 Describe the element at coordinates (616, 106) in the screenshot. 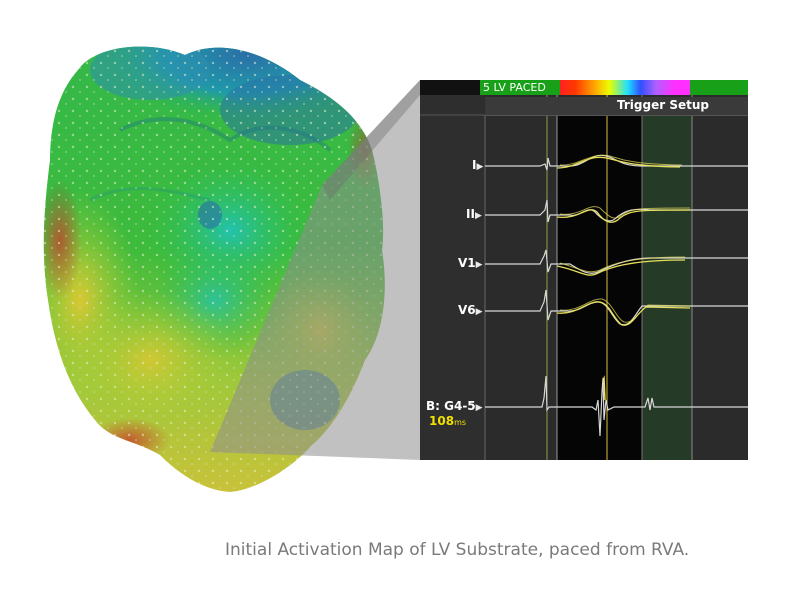

I see `trigger-setup-bar: Trigger Setup` at that location.